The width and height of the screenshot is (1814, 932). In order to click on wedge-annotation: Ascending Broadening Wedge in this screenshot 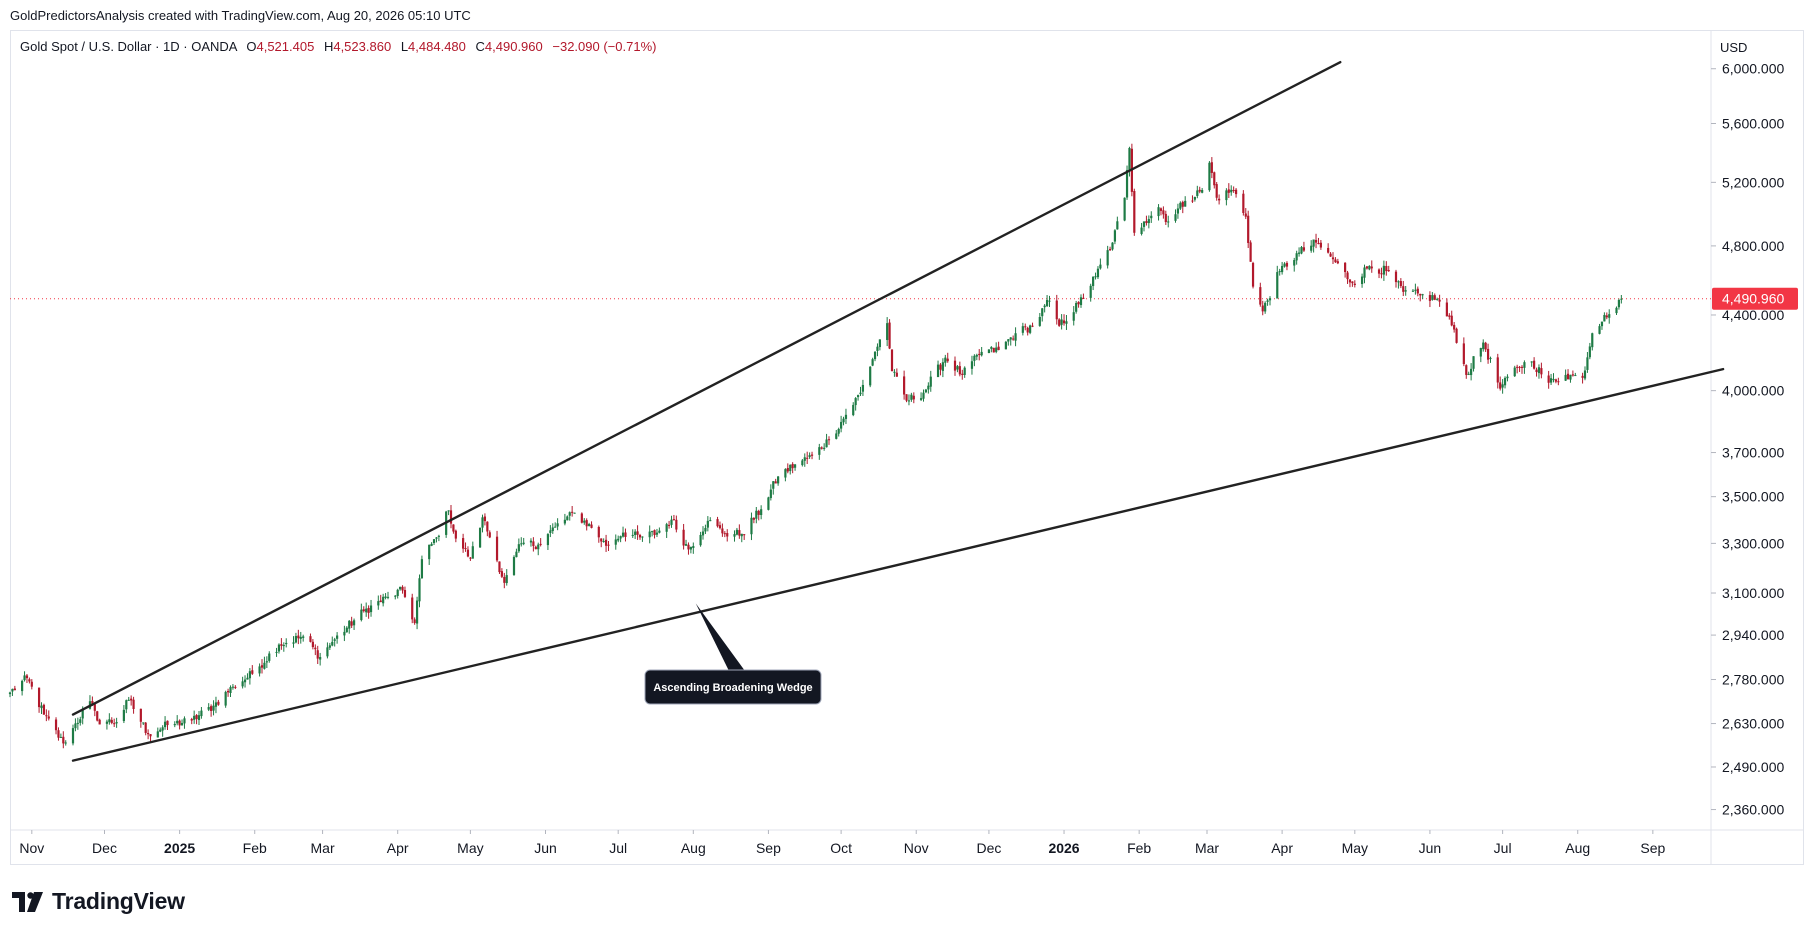, I will do `click(733, 654)`.